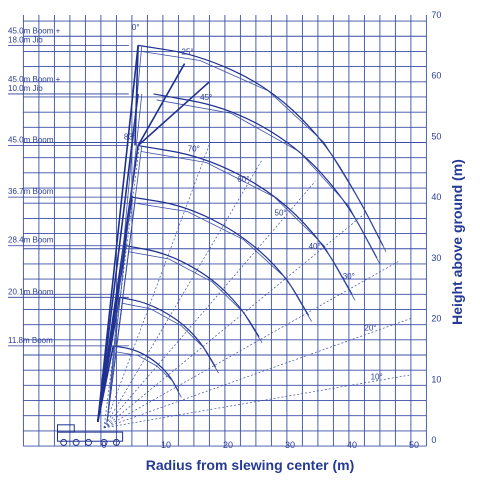  What do you see at coordinates (414, 445) in the screenshot?
I see `x-tick-label: 50` at bounding box center [414, 445].